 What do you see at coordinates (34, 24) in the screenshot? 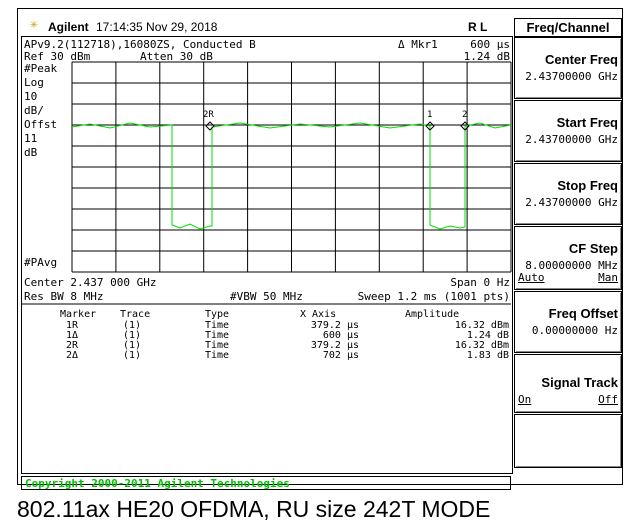
I see `star-icon: ✳` at bounding box center [34, 24].